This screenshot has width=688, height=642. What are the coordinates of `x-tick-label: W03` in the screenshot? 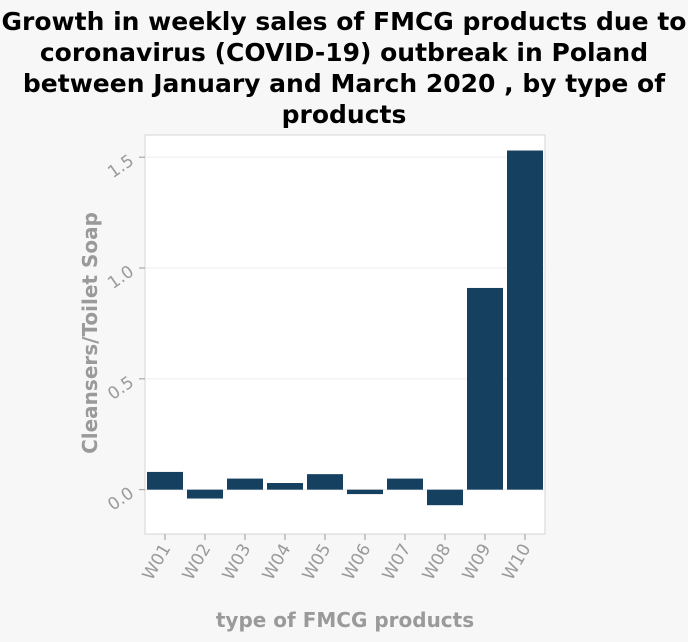 It's located at (237, 562).